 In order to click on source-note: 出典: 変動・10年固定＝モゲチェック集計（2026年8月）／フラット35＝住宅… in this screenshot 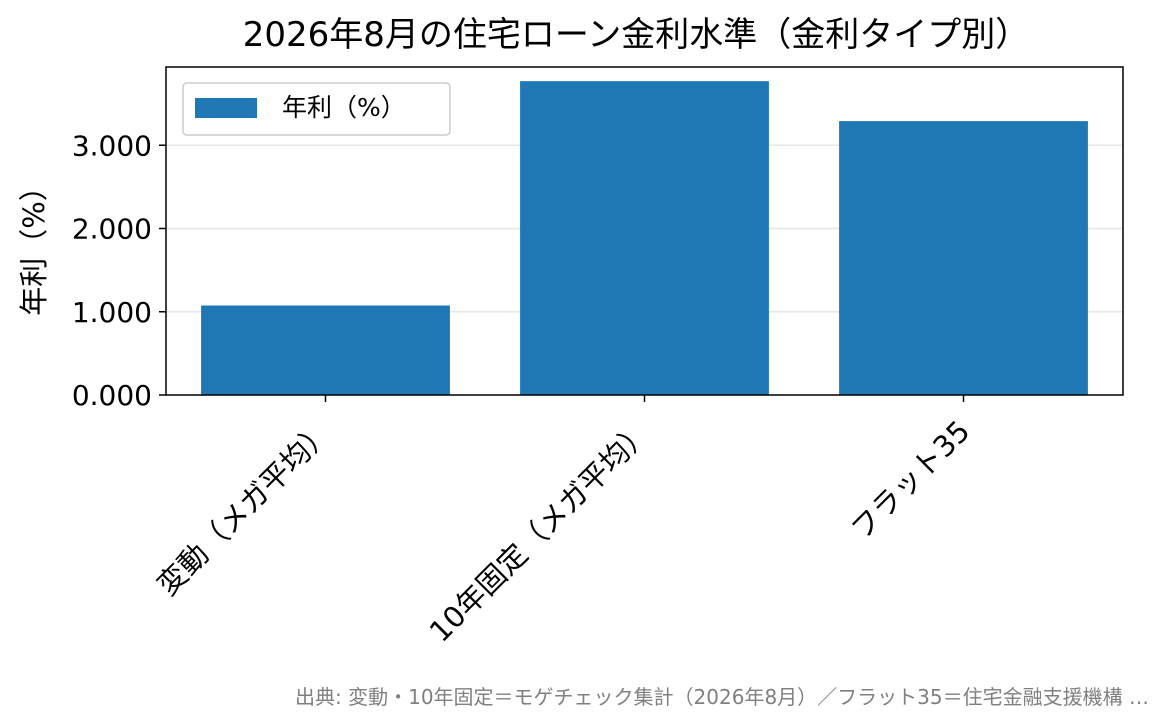, I will do `click(722, 697)`.